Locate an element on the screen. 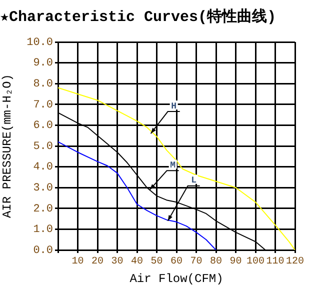  y-axis-title: AIR PRESSURE(mm-H₂O) is located at coordinates (7, 146).